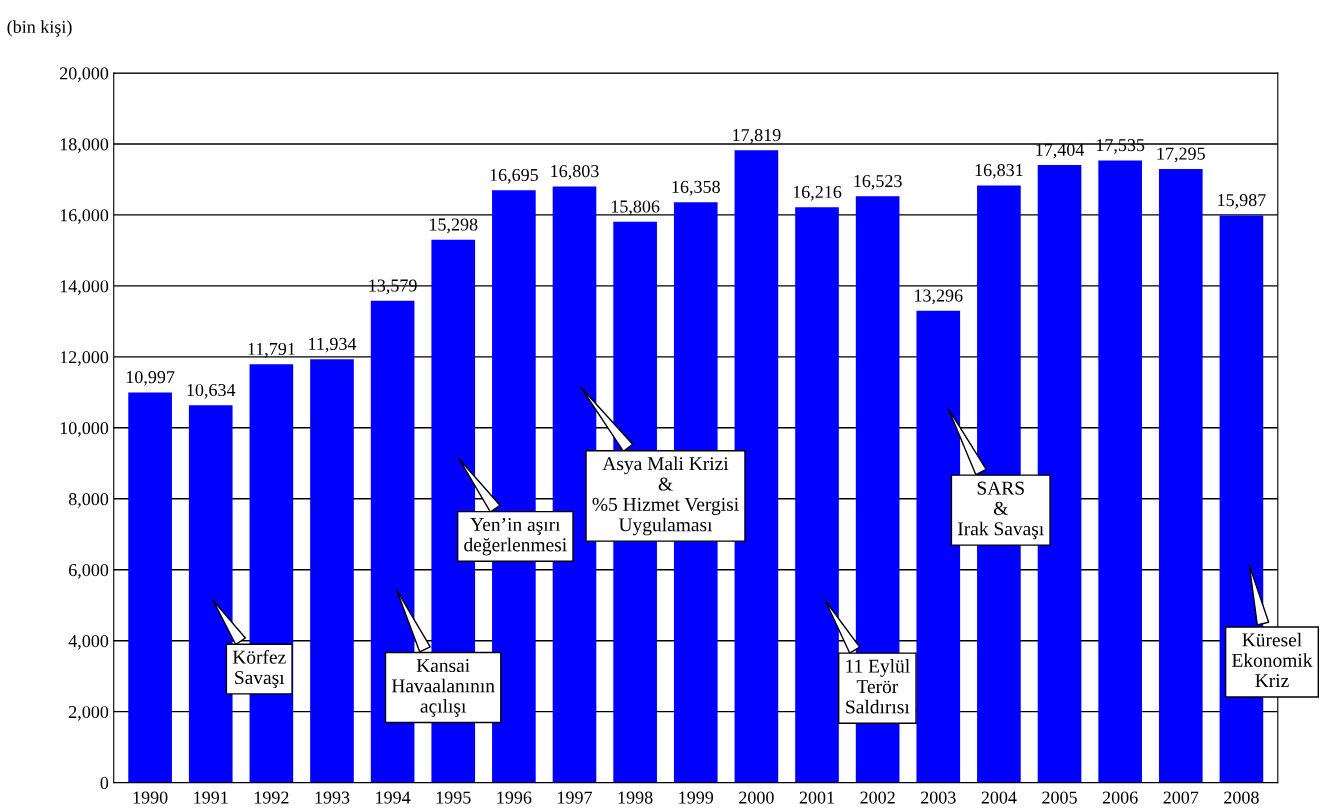 The image size is (1338, 811). What do you see at coordinates (89, 713) in the screenshot?
I see `y-tick-label: 2,000` at bounding box center [89, 713].